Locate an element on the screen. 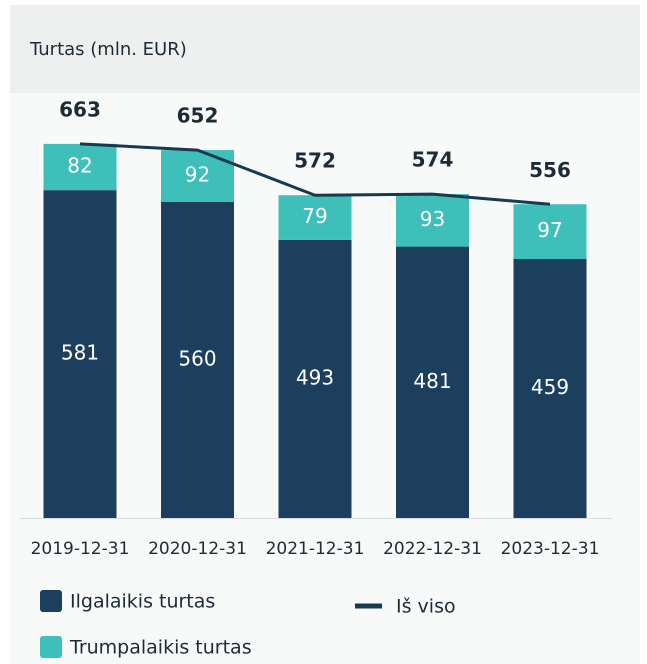 Image resolution: width=647 pixels, height=664 pixels. value-label: 82 is located at coordinates (79, 166).